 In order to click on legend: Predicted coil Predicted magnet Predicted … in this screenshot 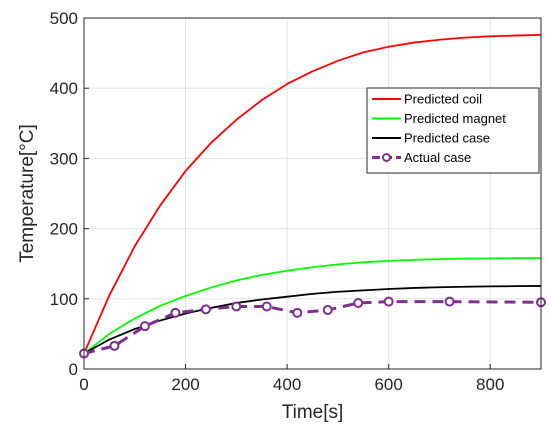, I will do `click(453, 130)`.